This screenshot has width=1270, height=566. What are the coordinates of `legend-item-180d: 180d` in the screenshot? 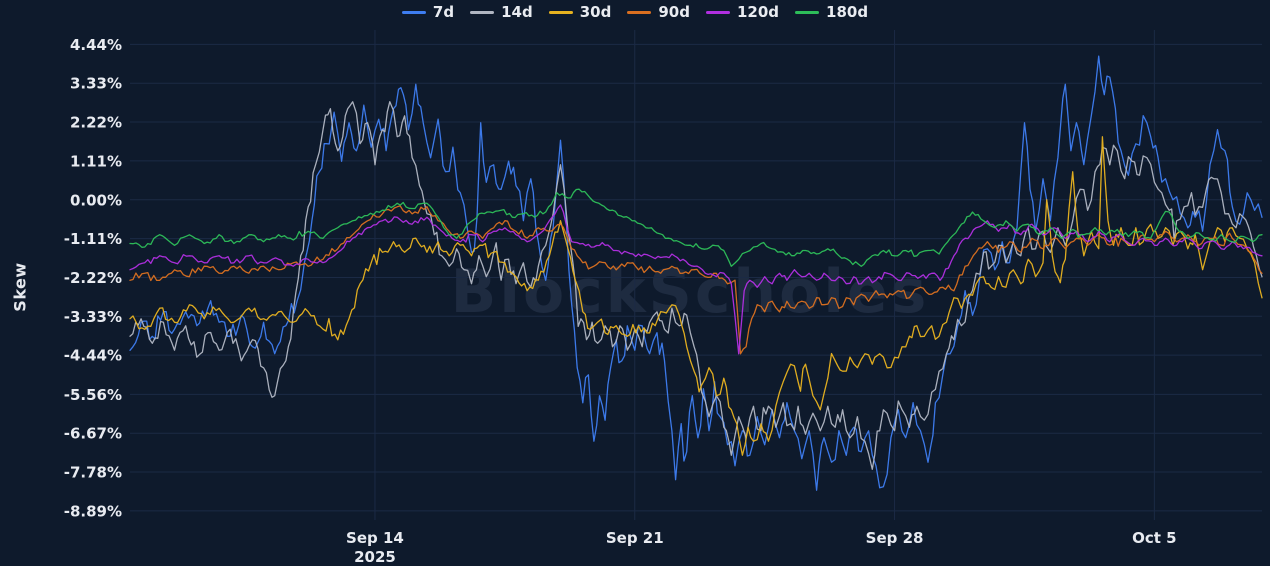 It's located at (831, 12).